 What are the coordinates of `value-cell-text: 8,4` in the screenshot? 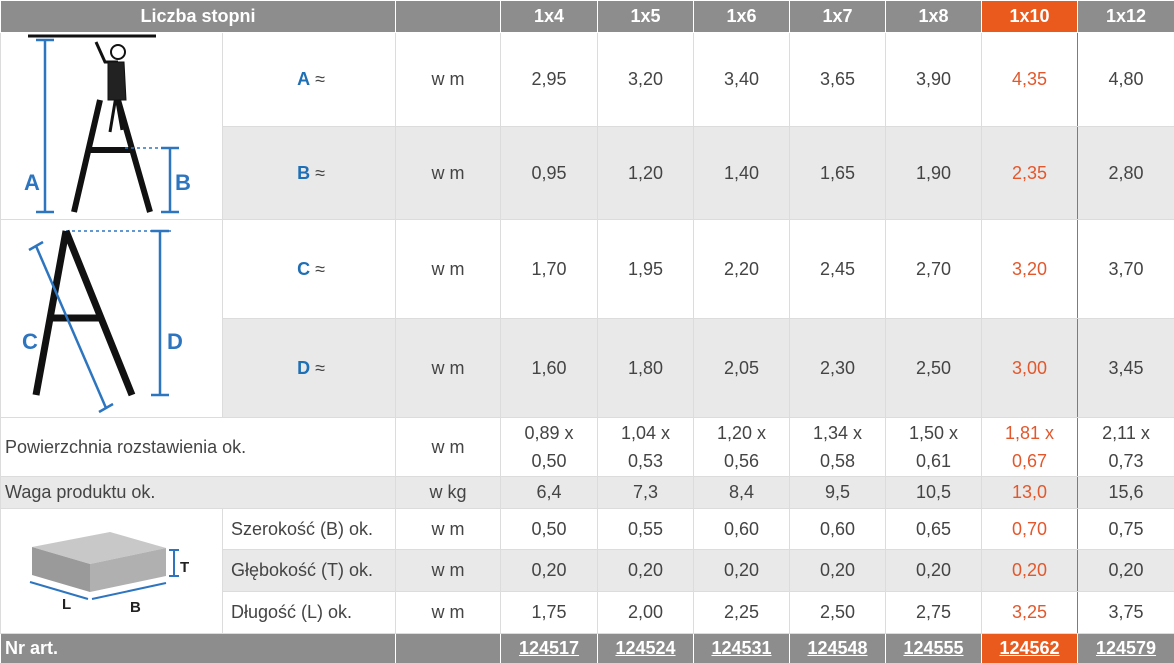 It's located at (742, 492).